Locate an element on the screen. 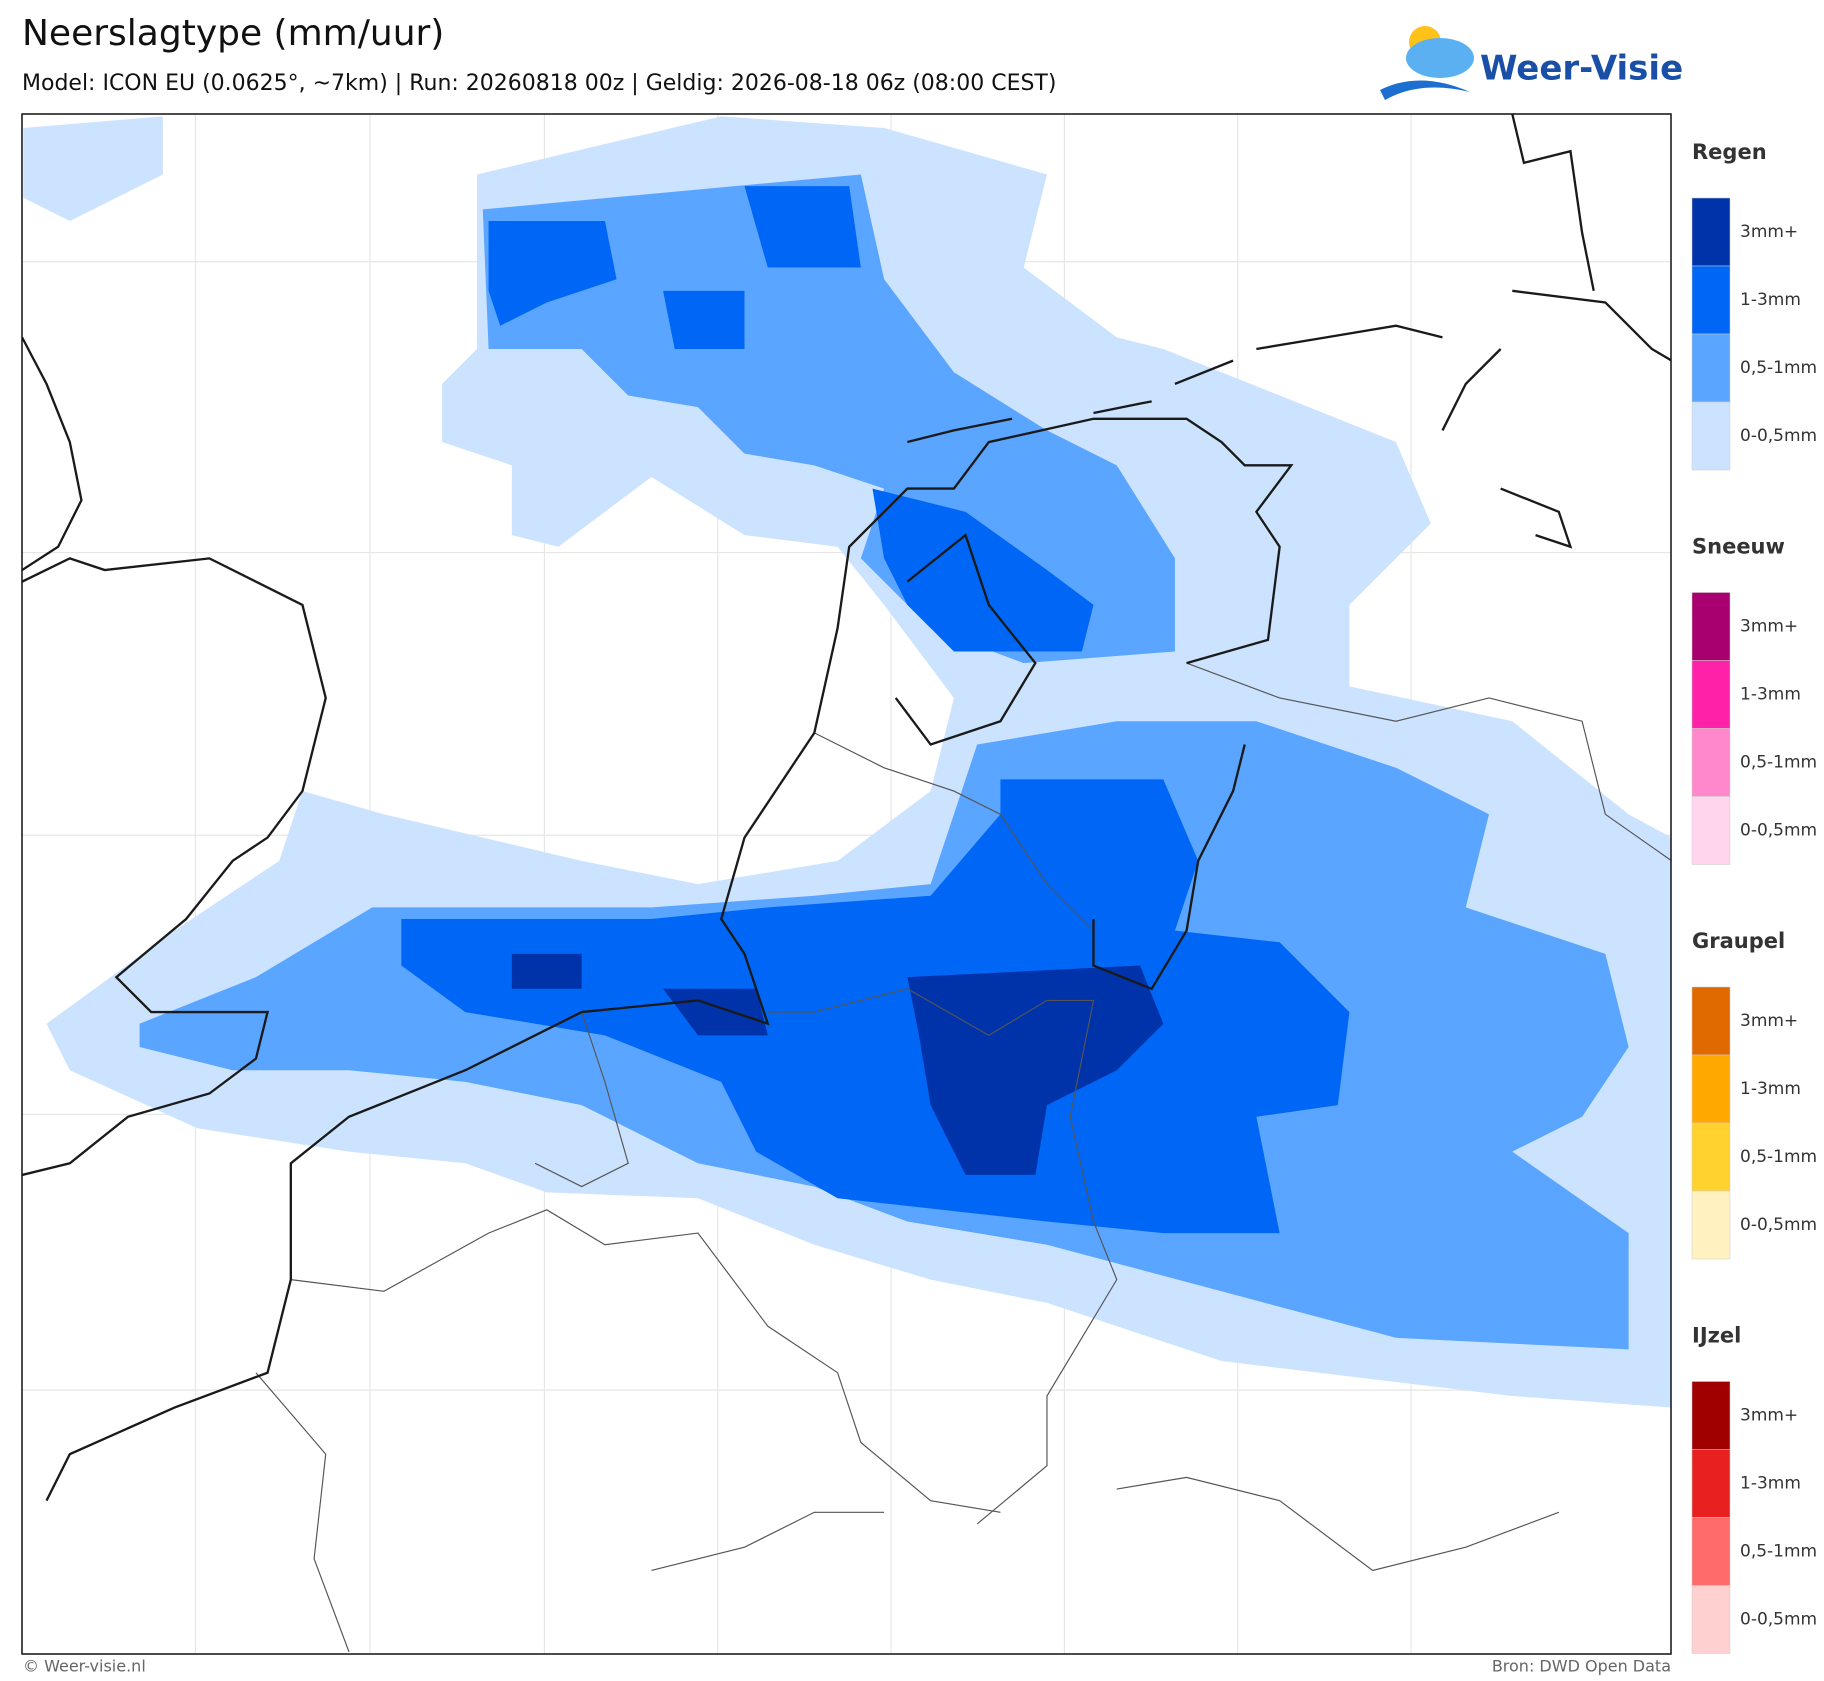 The height and width of the screenshot is (1681, 1824). legend-title: IJzel is located at coordinates (1716, 1336).